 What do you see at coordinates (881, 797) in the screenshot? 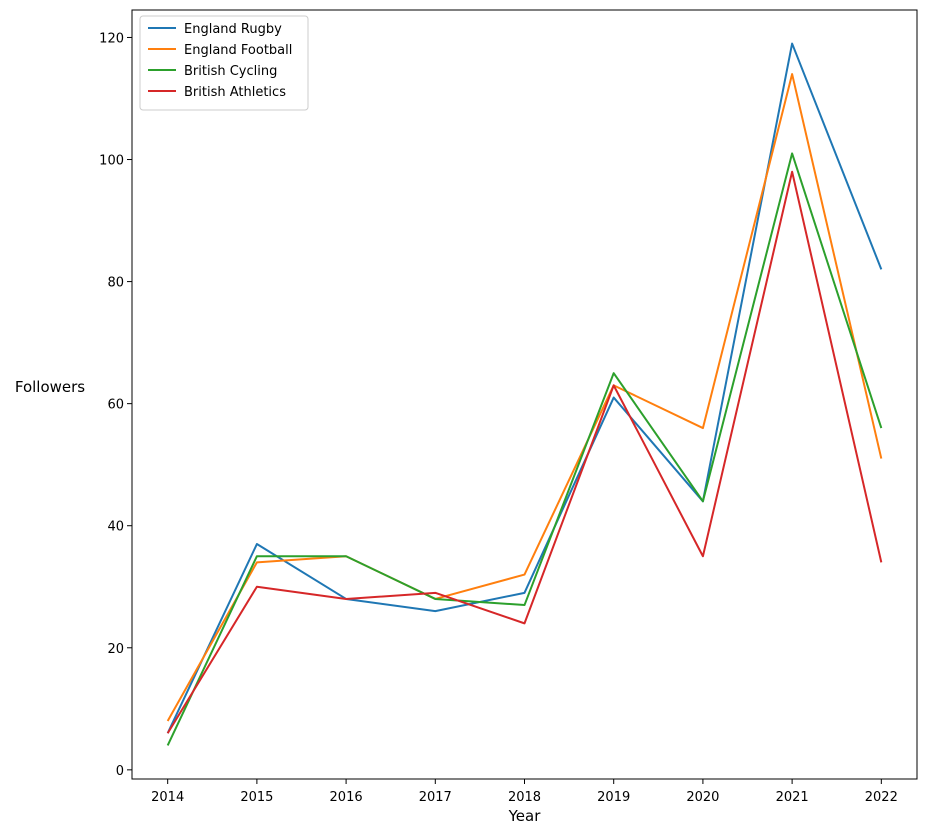
I see `x-tick-label: 2022` at bounding box center [881, 797].